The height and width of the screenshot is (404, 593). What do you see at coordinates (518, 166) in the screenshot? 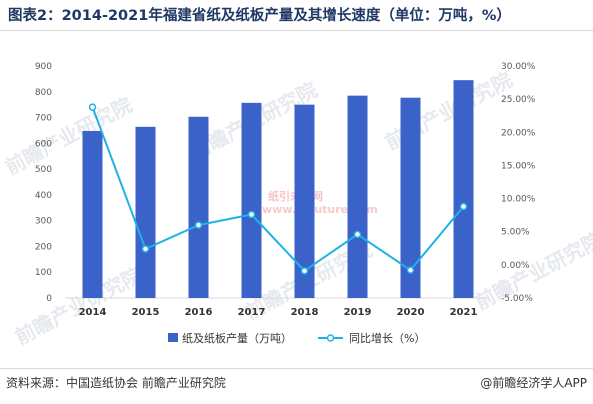
I see `y-right-tick-label: 15.00%` at bounding box center [518, 166].